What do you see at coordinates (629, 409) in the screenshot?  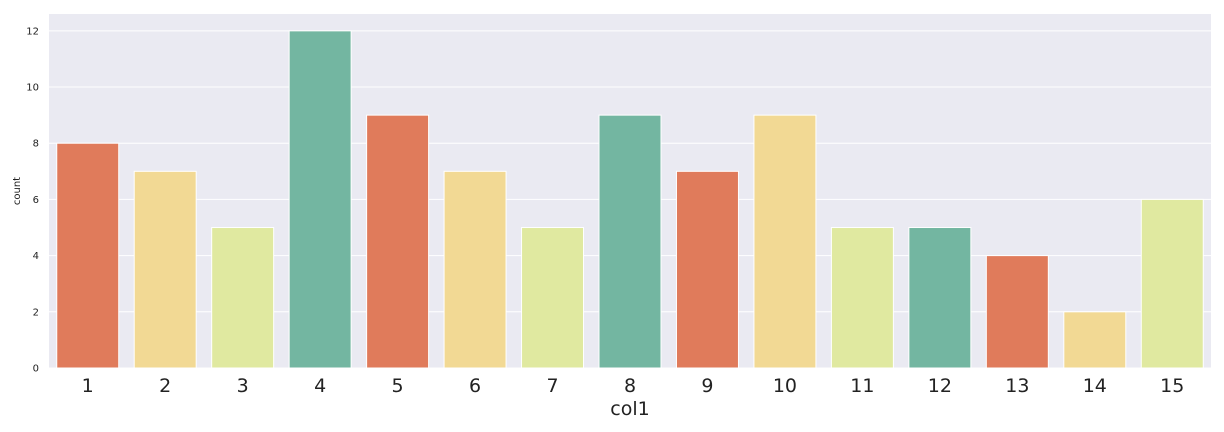 I see `x-axis-label: col1` at bounding box center [629, 409].